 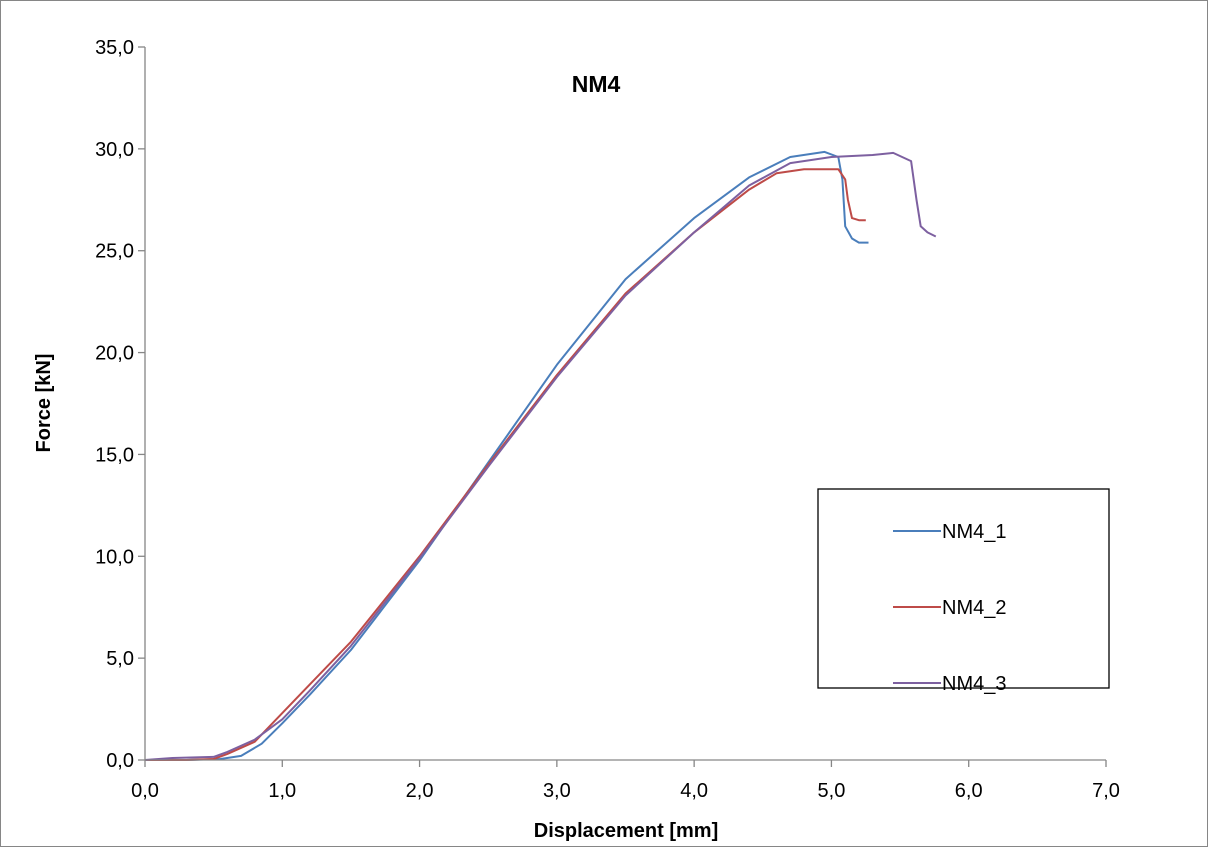 I want to click on y-tick-label: 20,0, so click(x=114, y=354).